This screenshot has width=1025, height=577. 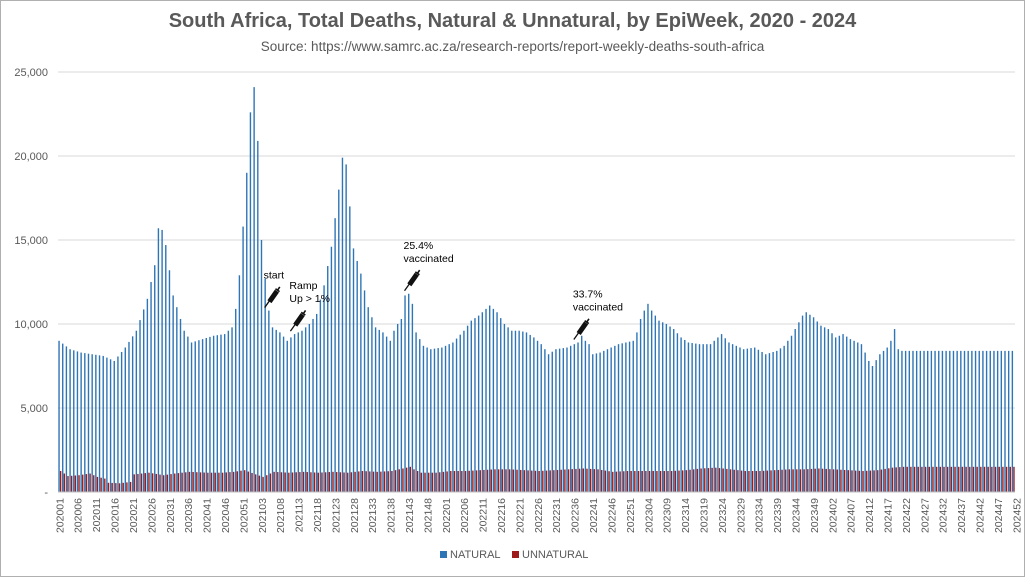 I want to click on x-tick-label: 202108, so click(x=281, y=515).